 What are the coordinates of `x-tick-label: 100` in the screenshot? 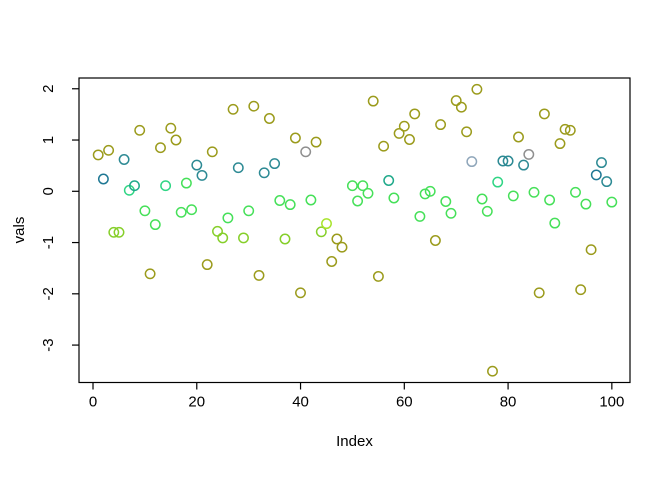 It's located at (611, 402).